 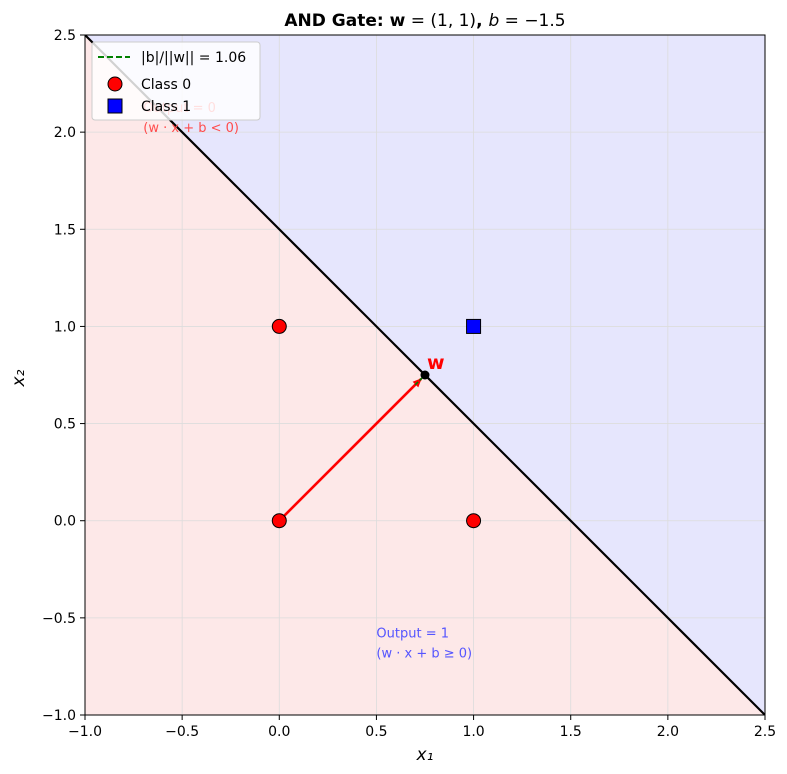 What do you see at coordinates (668, 732) in the screenshot?
I see `x-tick-label: 2.0` at bounding box center [668, 732].